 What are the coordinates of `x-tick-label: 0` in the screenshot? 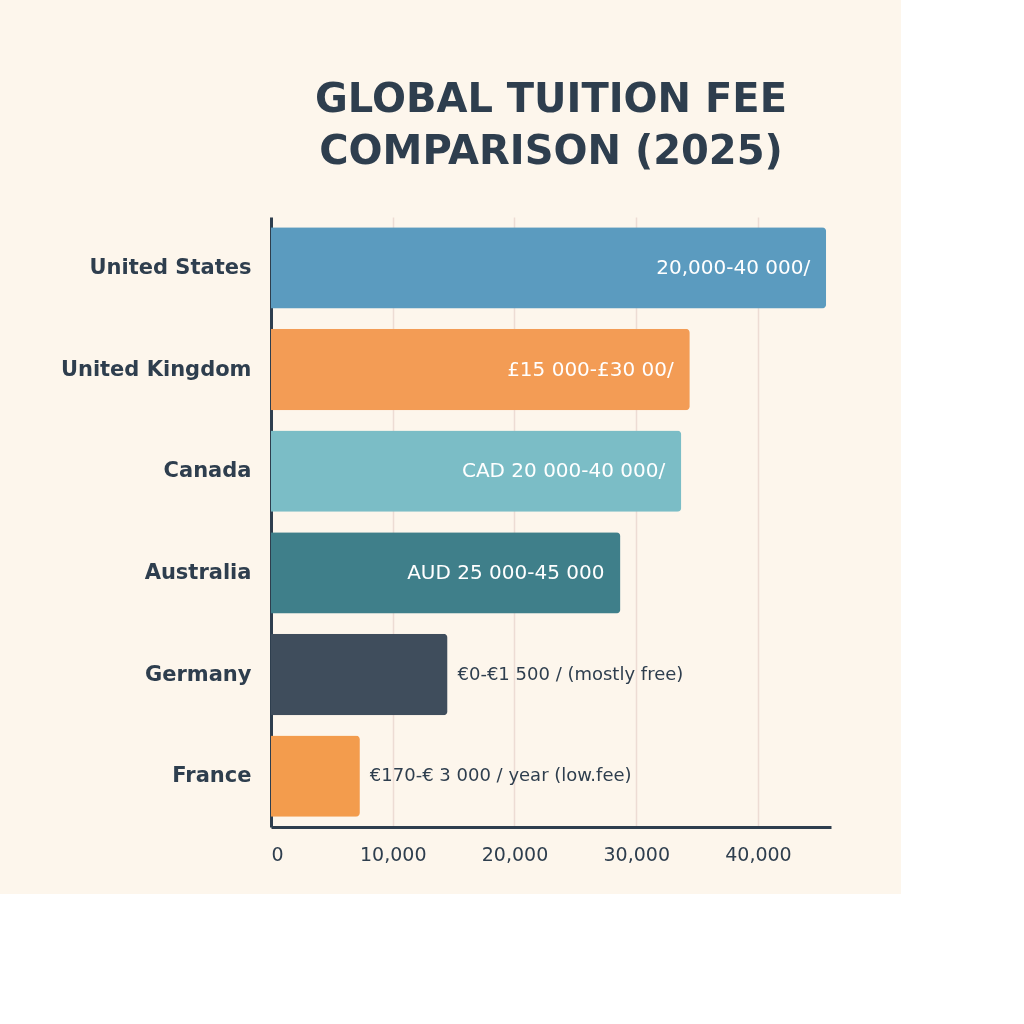 It's located at (277, 853).